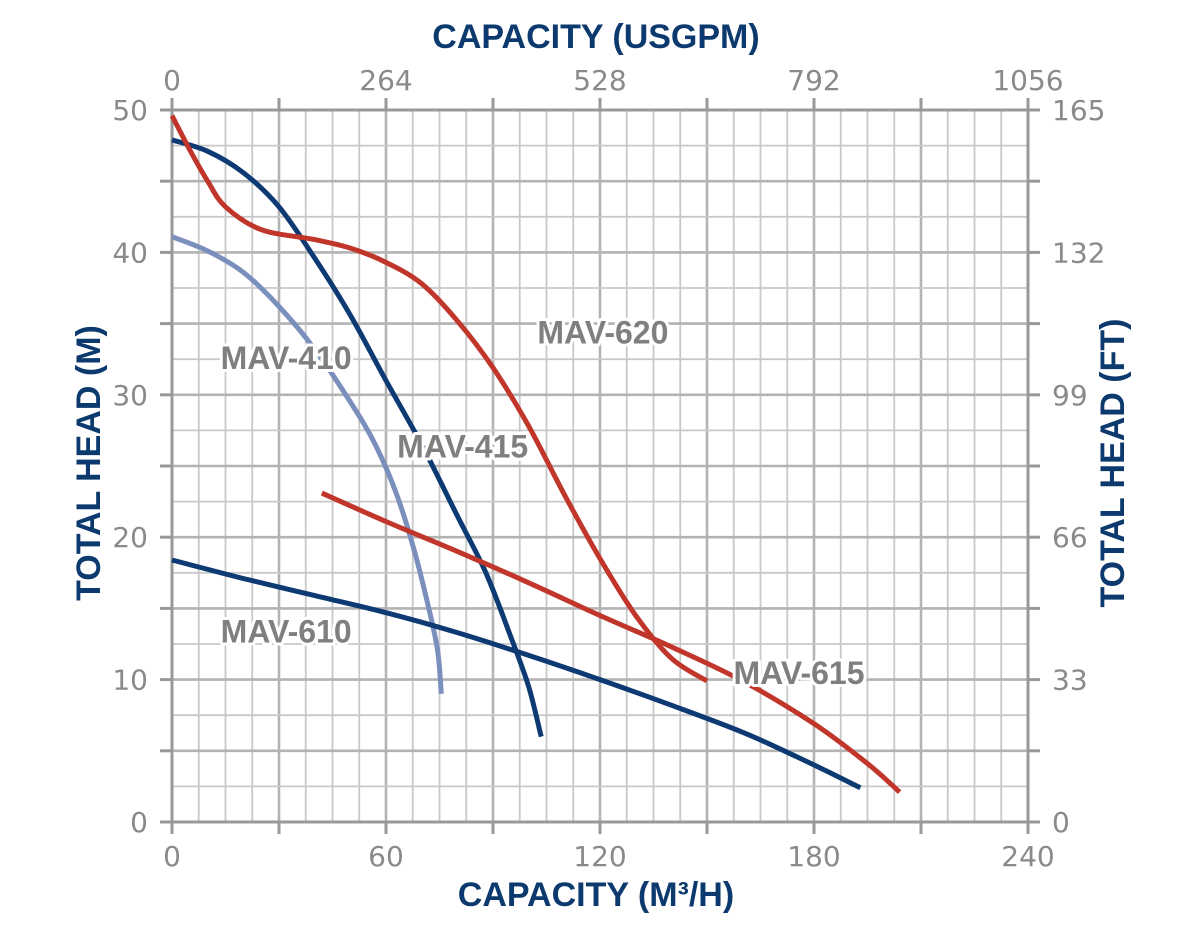 Image resolution: width=1200 pixels, height=932 pixels. I want to click on x-tick-label-bottom: 120, so click(599, 856).